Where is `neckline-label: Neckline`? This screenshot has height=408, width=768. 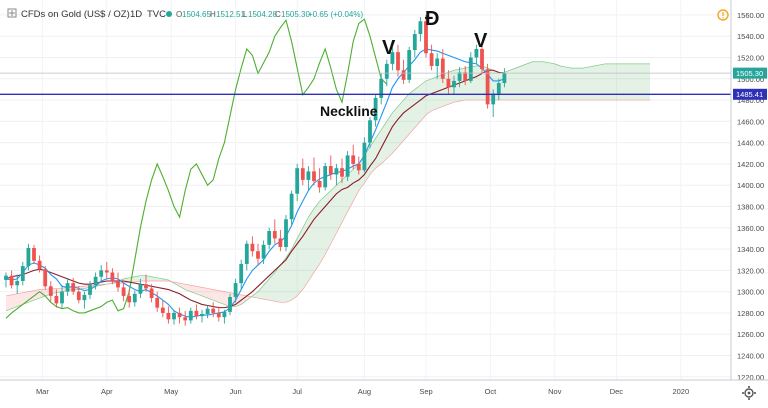 neckline-label: Neckline is located at coordinates (349, 111).